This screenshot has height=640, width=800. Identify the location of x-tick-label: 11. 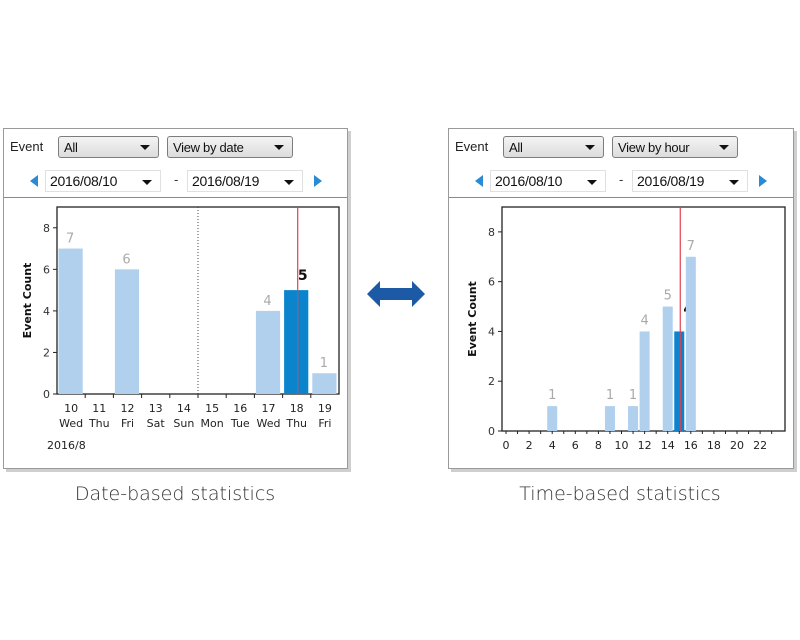
(99, 408).